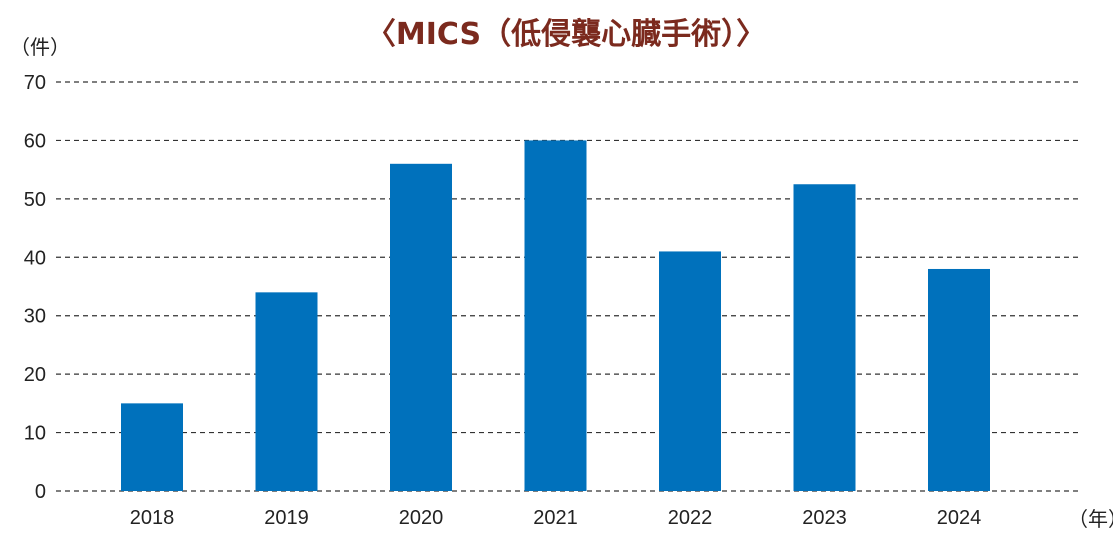 The height and width of the screenshot is (553, 1113). I want to click on bar-2020, so click(421, 327).